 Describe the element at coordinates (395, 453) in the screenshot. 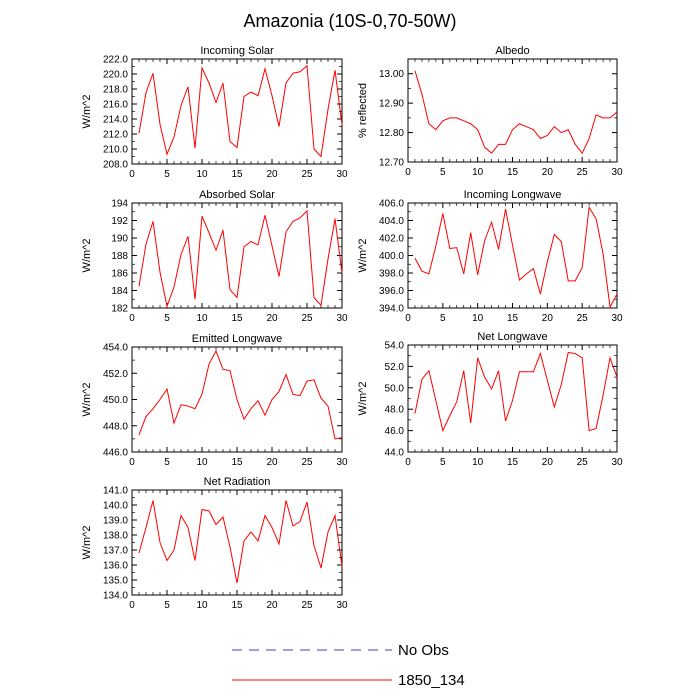

I see `net-longwave-ytick-label: 44.0` at that location.